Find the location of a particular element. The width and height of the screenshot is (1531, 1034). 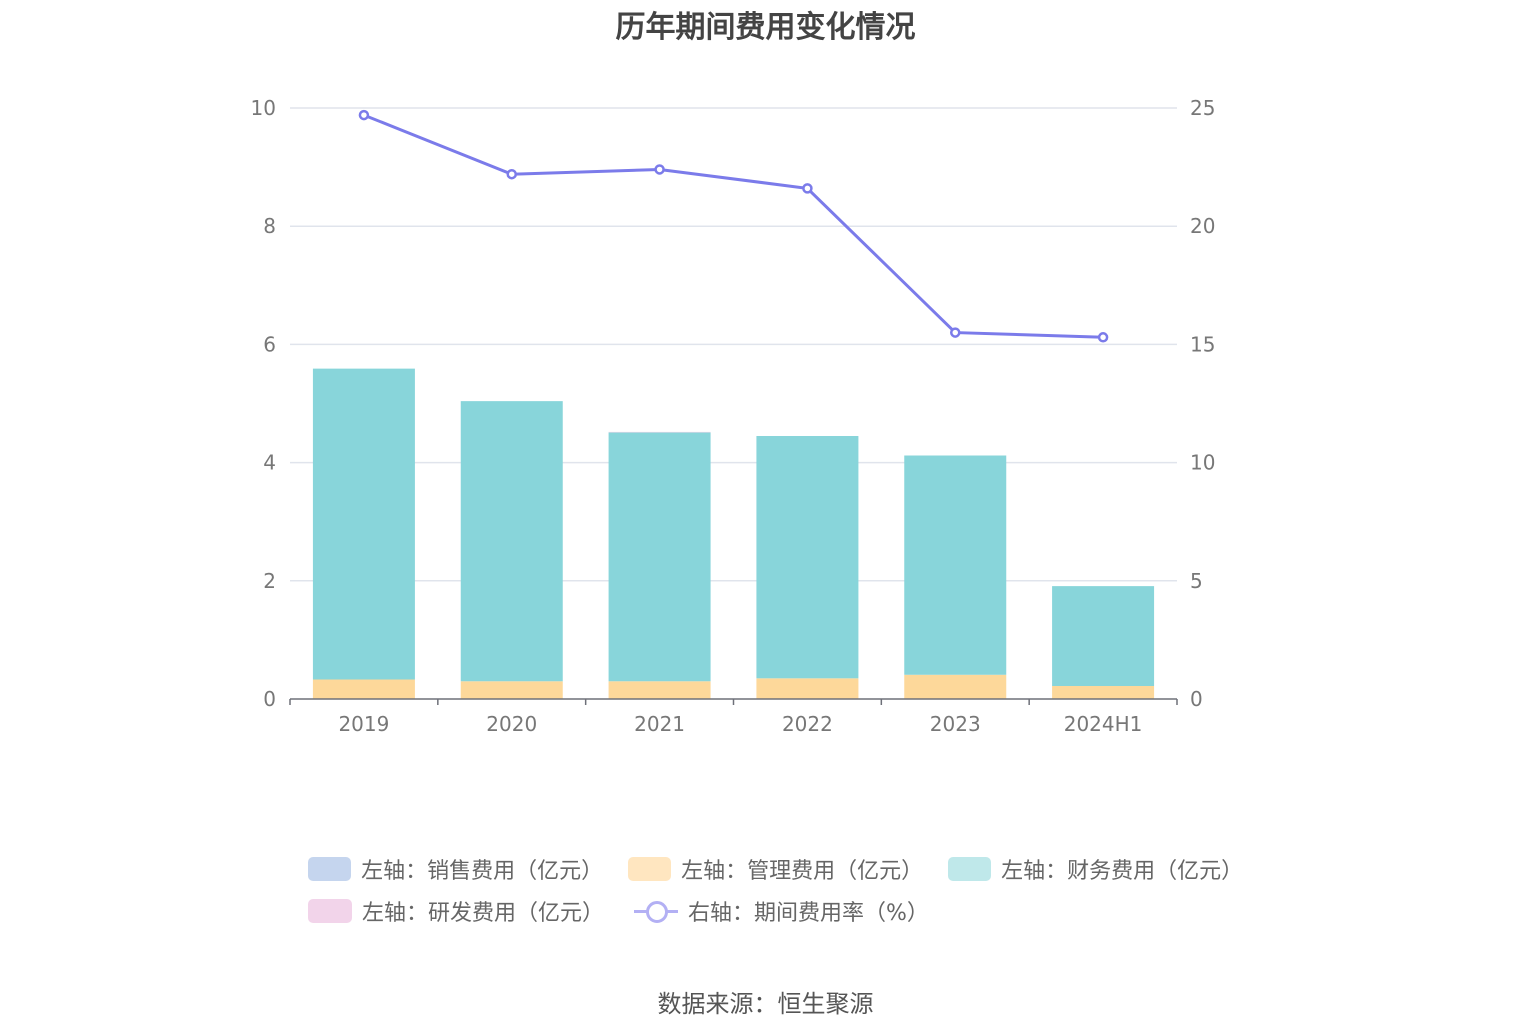

y-left-tick-label: 2 is located at coordinates (269, 581).